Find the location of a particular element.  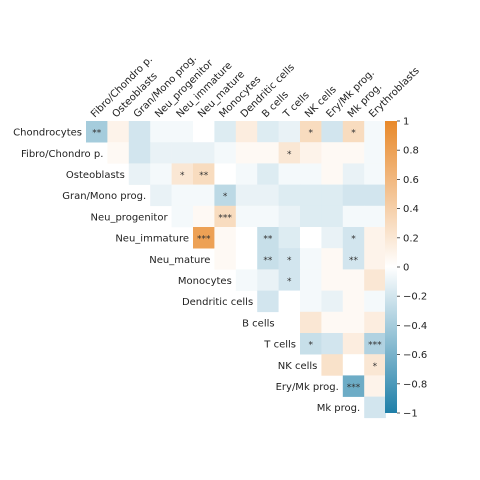

colorbar-tick-label: −0.2 is located at coordinates (415, 297).